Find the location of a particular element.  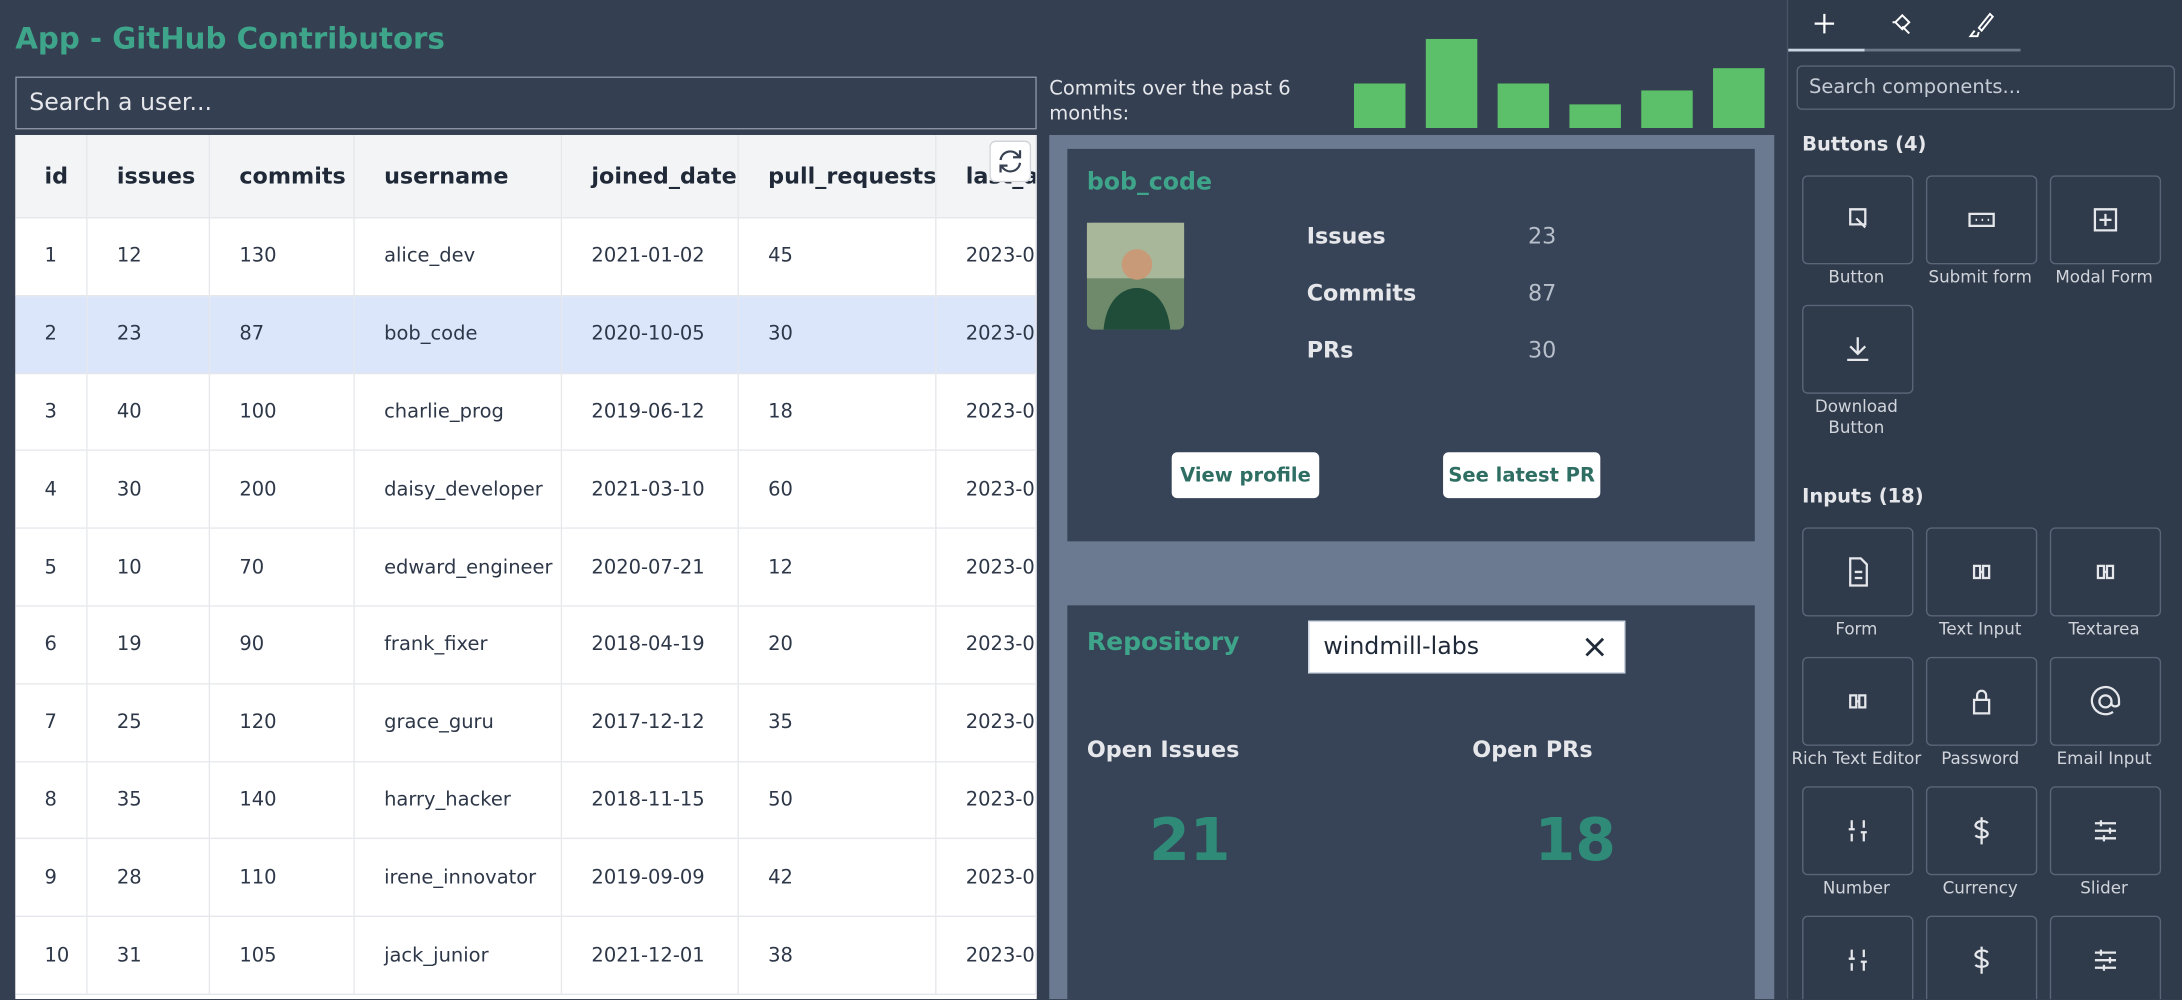

table-cell: edward_engineer is located at coordinates (458, 568).